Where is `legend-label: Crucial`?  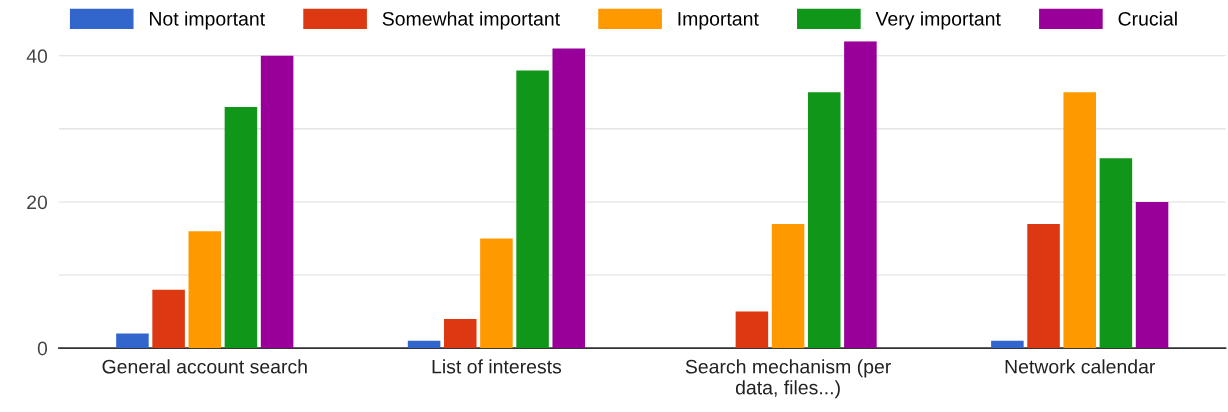 legend-label: Crucial is located at coordinates (1147, 18).